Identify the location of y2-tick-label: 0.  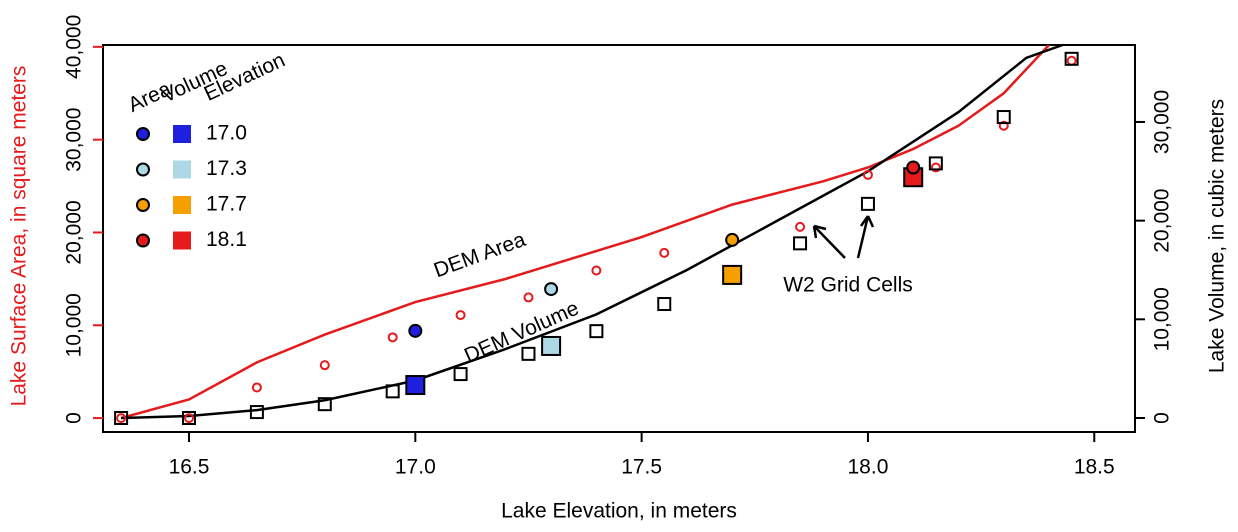
(1162, 418).